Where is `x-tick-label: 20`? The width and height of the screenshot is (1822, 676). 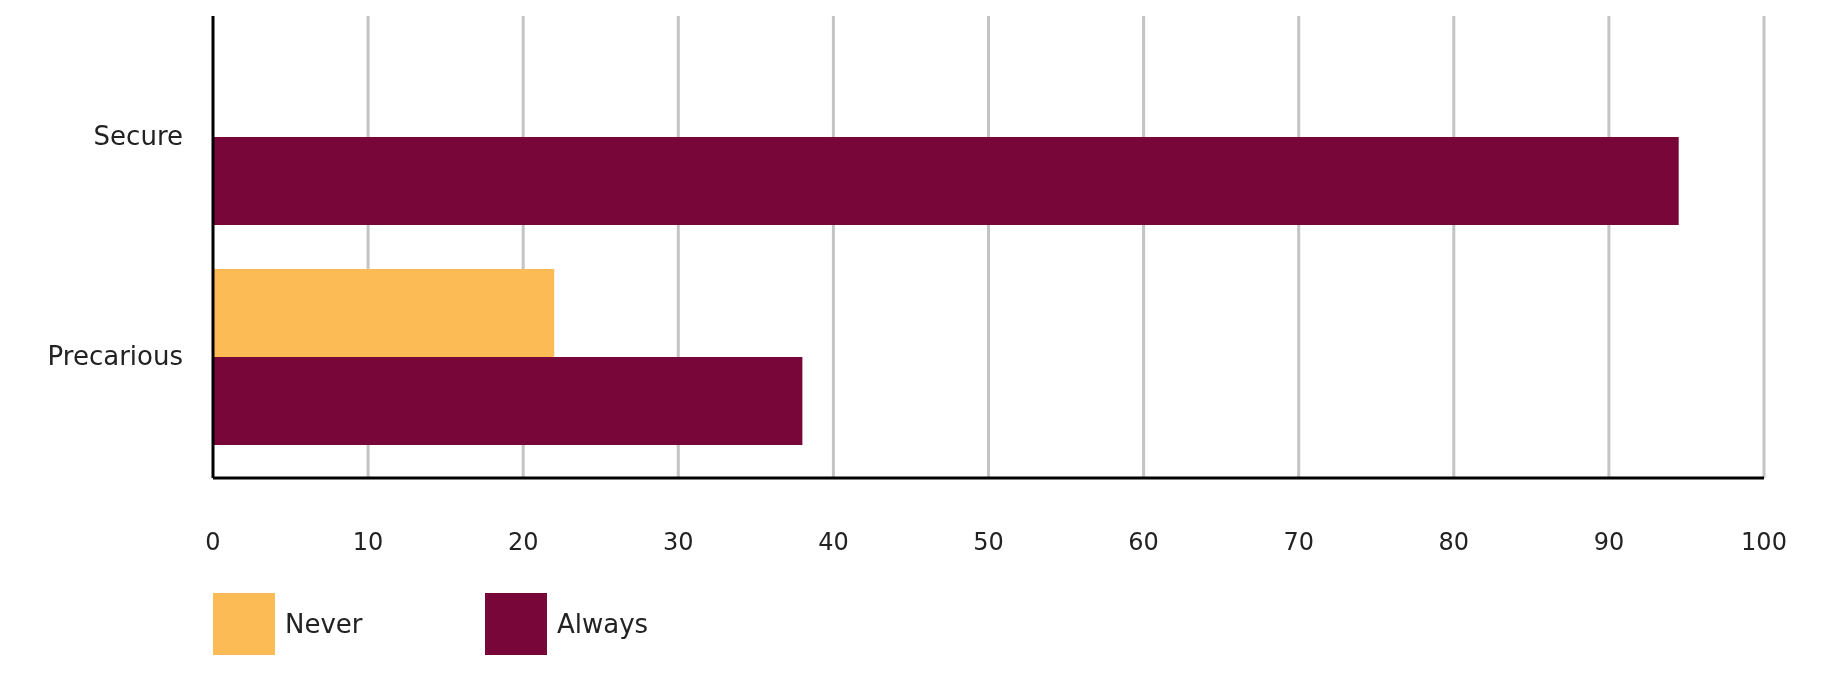
x-tick-label: 20 is located at coordinates (523, 542).